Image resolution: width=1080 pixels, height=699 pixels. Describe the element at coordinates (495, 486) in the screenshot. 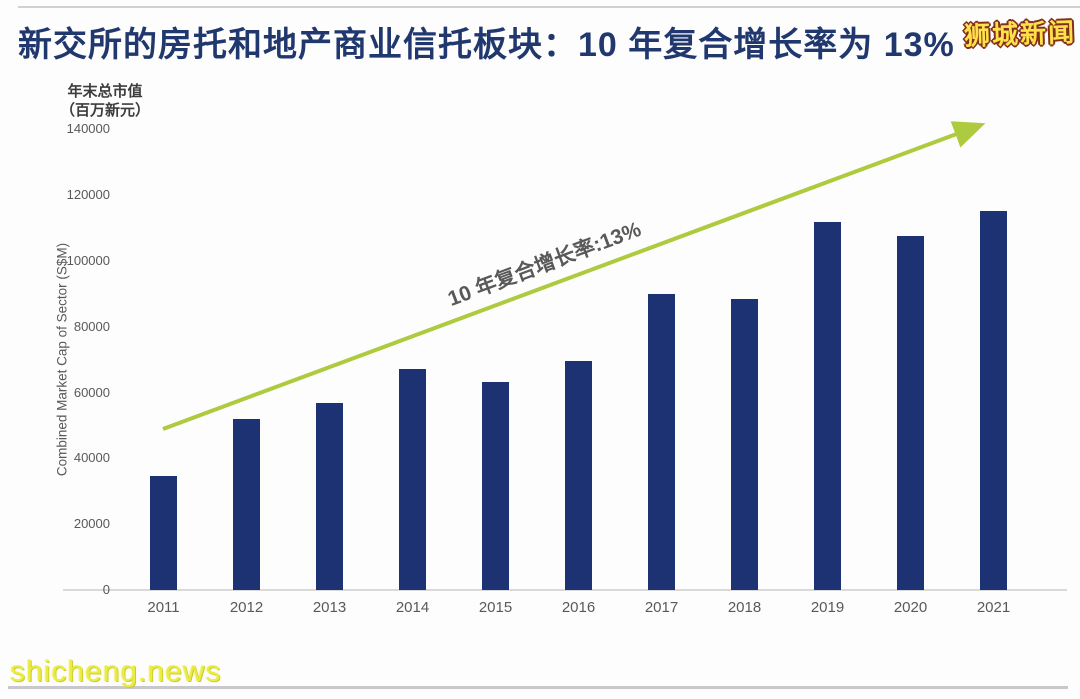

I see `bar-2015` at that location.